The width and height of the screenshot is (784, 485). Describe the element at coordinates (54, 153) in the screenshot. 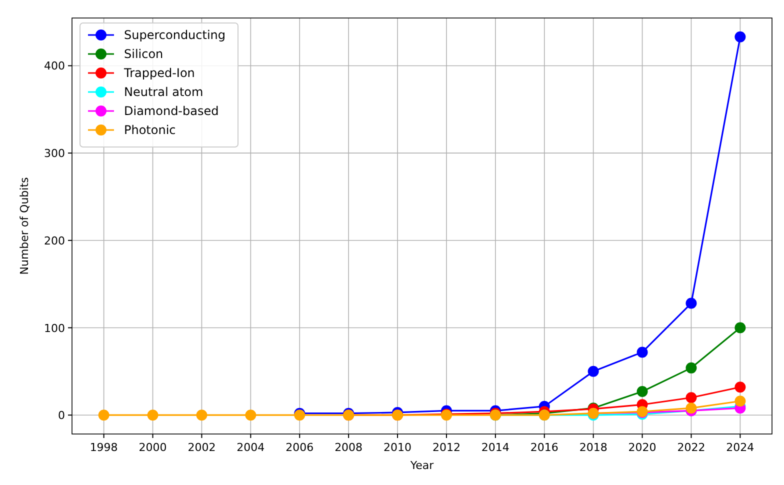

I see `y-tick-label: 300` at that location.